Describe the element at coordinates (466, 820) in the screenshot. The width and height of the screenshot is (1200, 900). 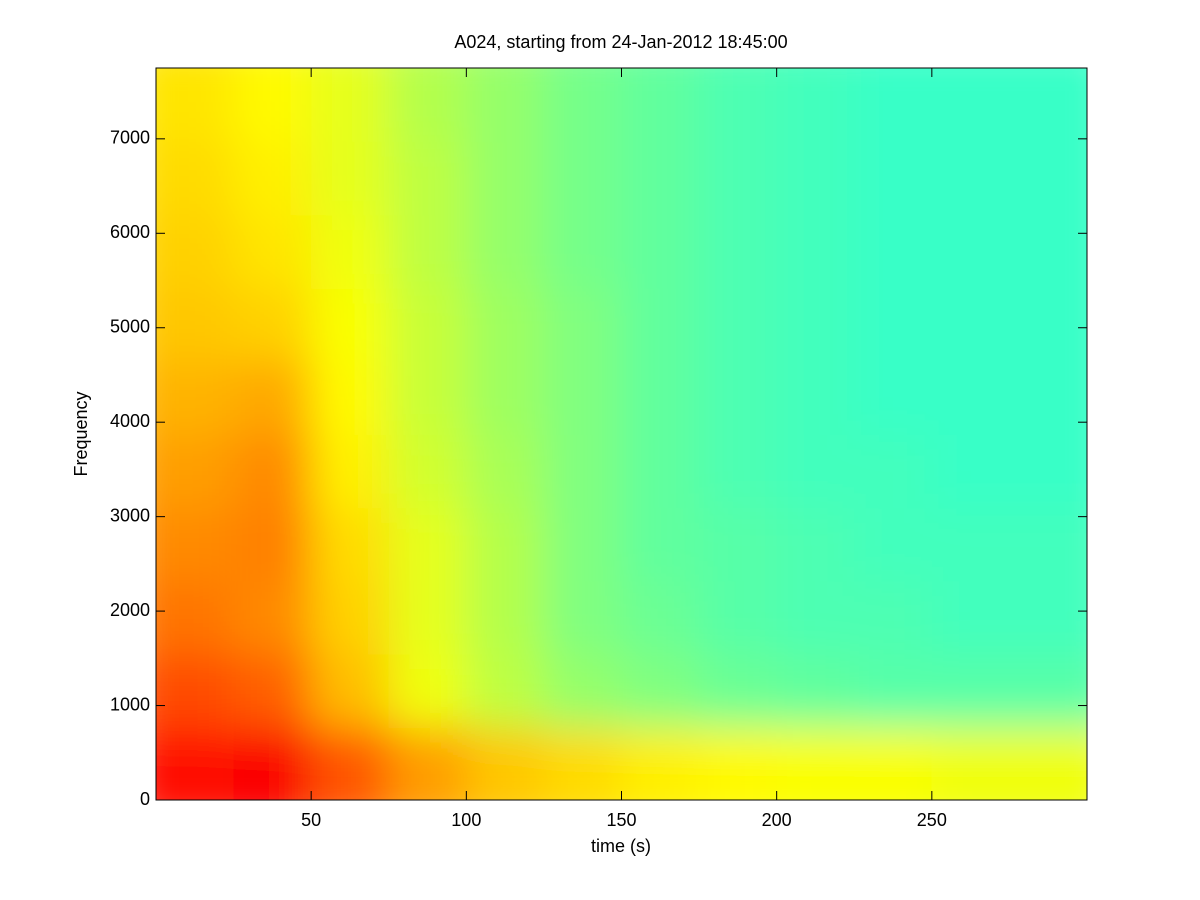
I see `x-tick-label: 100` at that location.